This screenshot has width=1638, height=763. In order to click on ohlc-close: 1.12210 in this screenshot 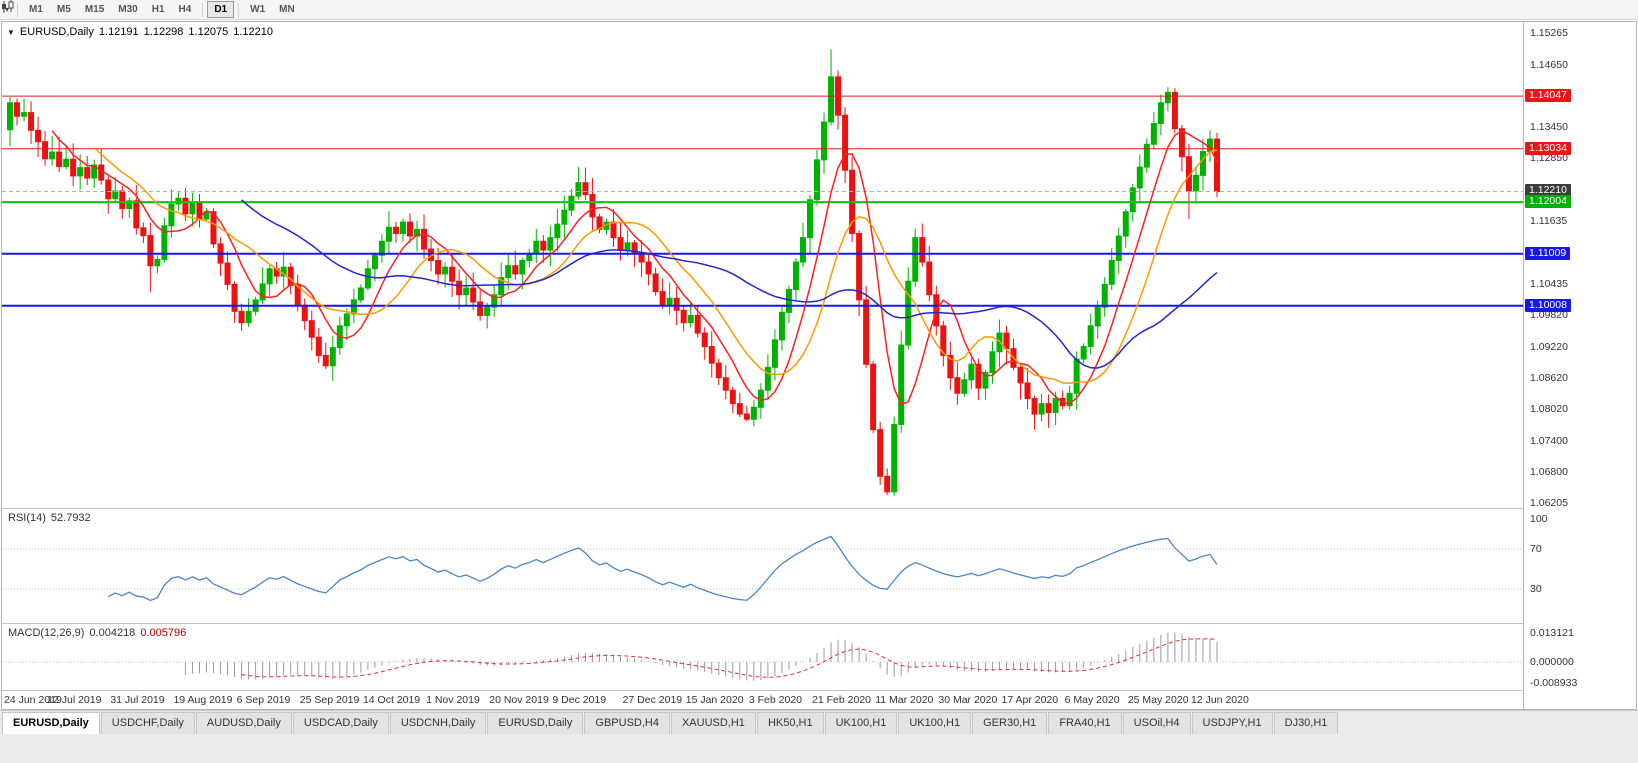, I will do `click(253, 32)`.